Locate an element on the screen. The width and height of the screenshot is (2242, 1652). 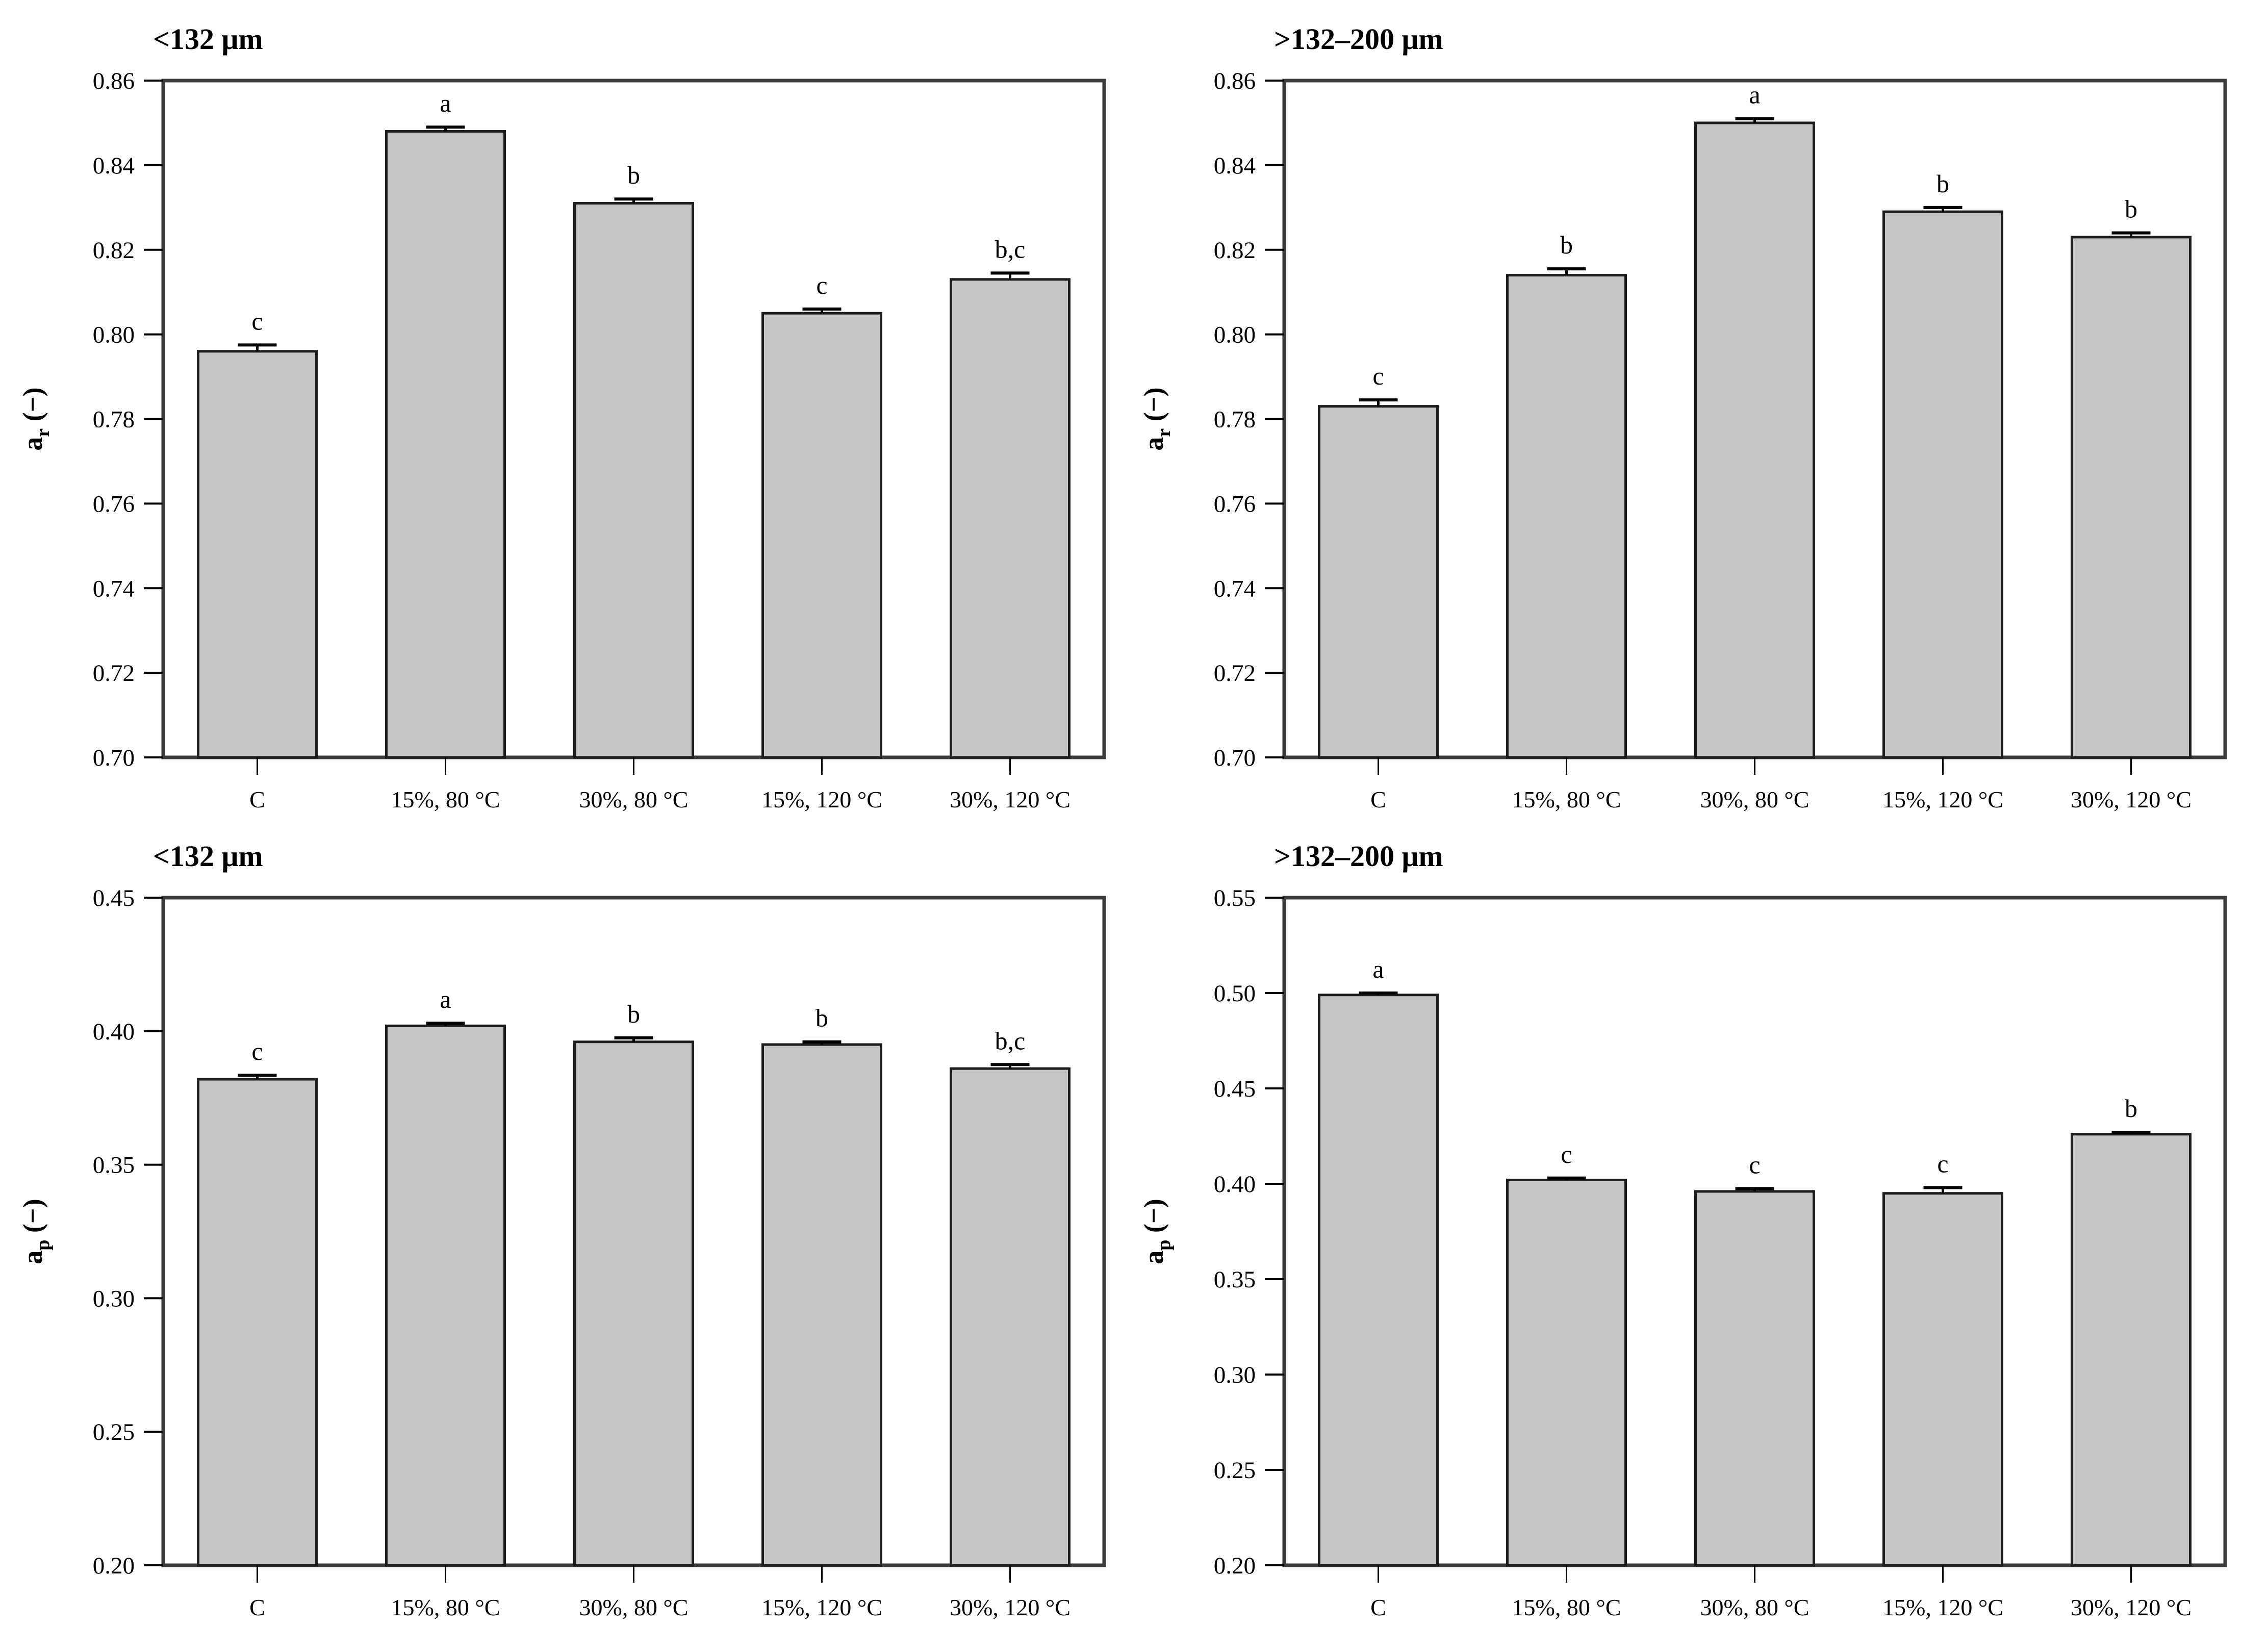
y-tick-label: 0.50 is located at coordinates (1235, 994).